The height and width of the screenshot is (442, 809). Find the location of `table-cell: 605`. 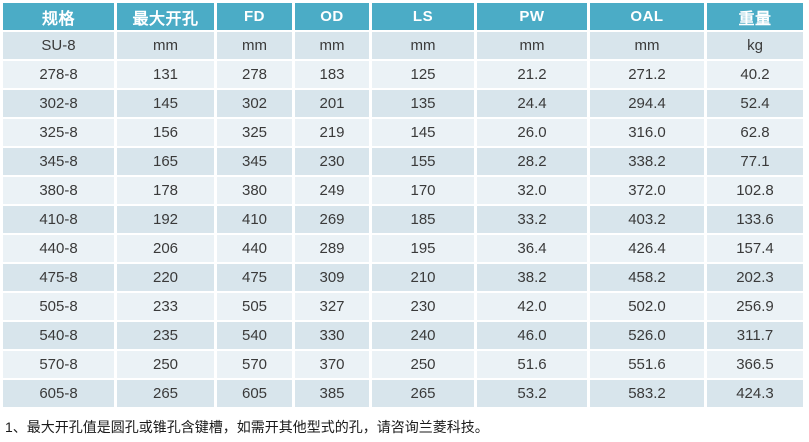

table-cell: 605 is located at coordinates (254, 393).